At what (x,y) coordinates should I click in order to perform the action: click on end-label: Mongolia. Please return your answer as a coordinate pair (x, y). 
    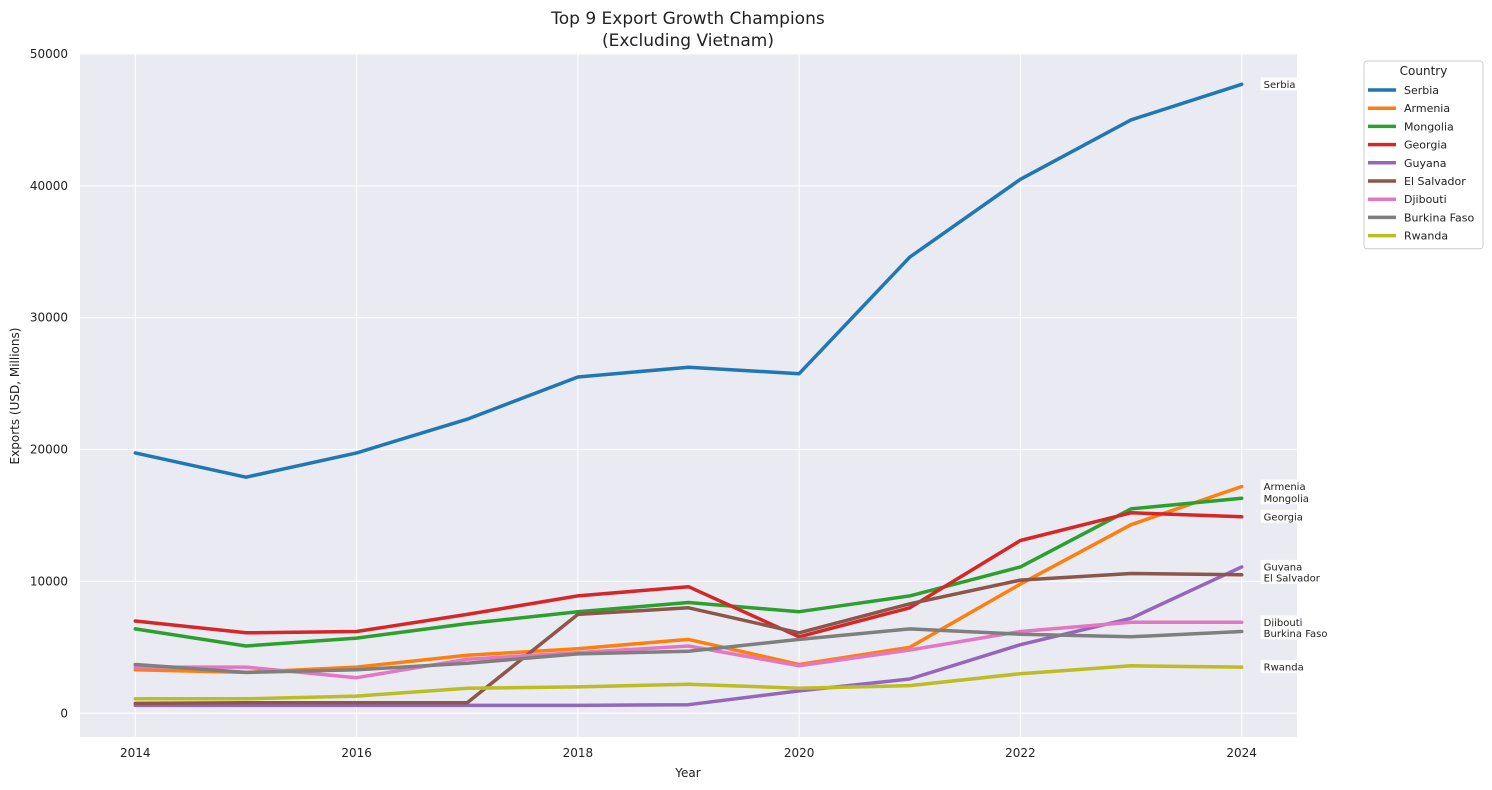
    Looking at the image, I should click on (1286, 499).